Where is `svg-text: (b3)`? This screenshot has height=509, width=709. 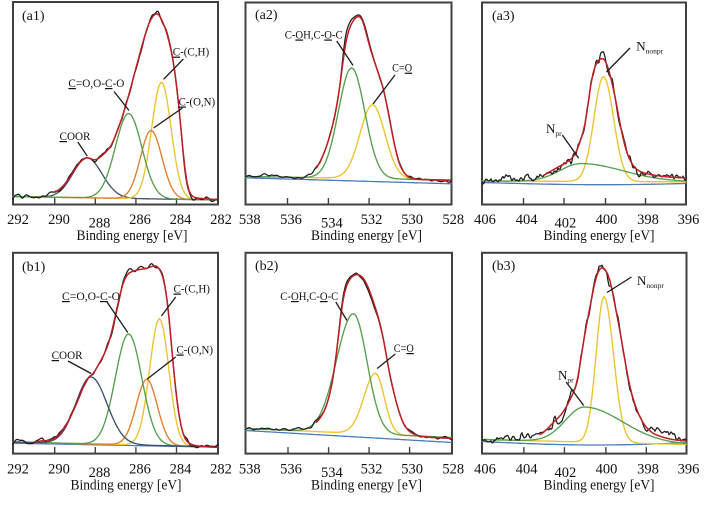 svg-text: (b3) is located at coordinates (504, 266).